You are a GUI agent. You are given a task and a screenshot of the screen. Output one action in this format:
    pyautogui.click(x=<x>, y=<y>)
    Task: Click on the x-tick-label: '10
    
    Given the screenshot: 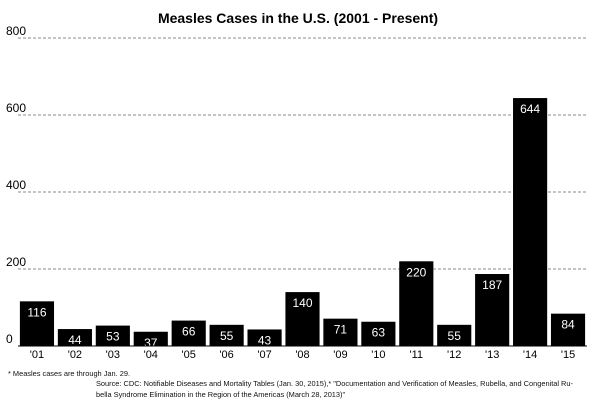 What is the action you would take?
    pyautogui.click(x=378, y=355)
    